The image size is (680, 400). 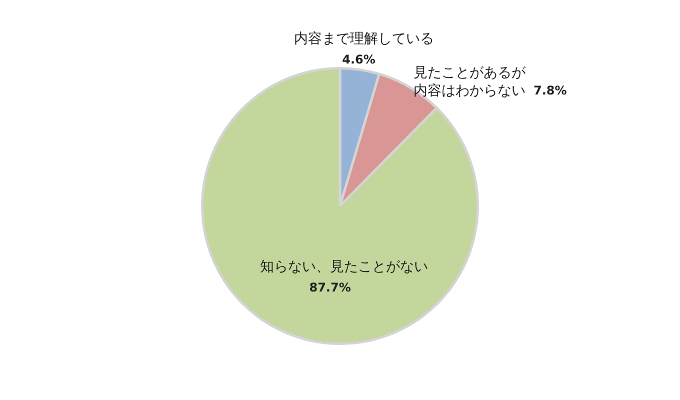 What do you see at coordinates (330, 287) in the screenshot?
I see `data-label: 87.7%` at bounding box center [330, 287].